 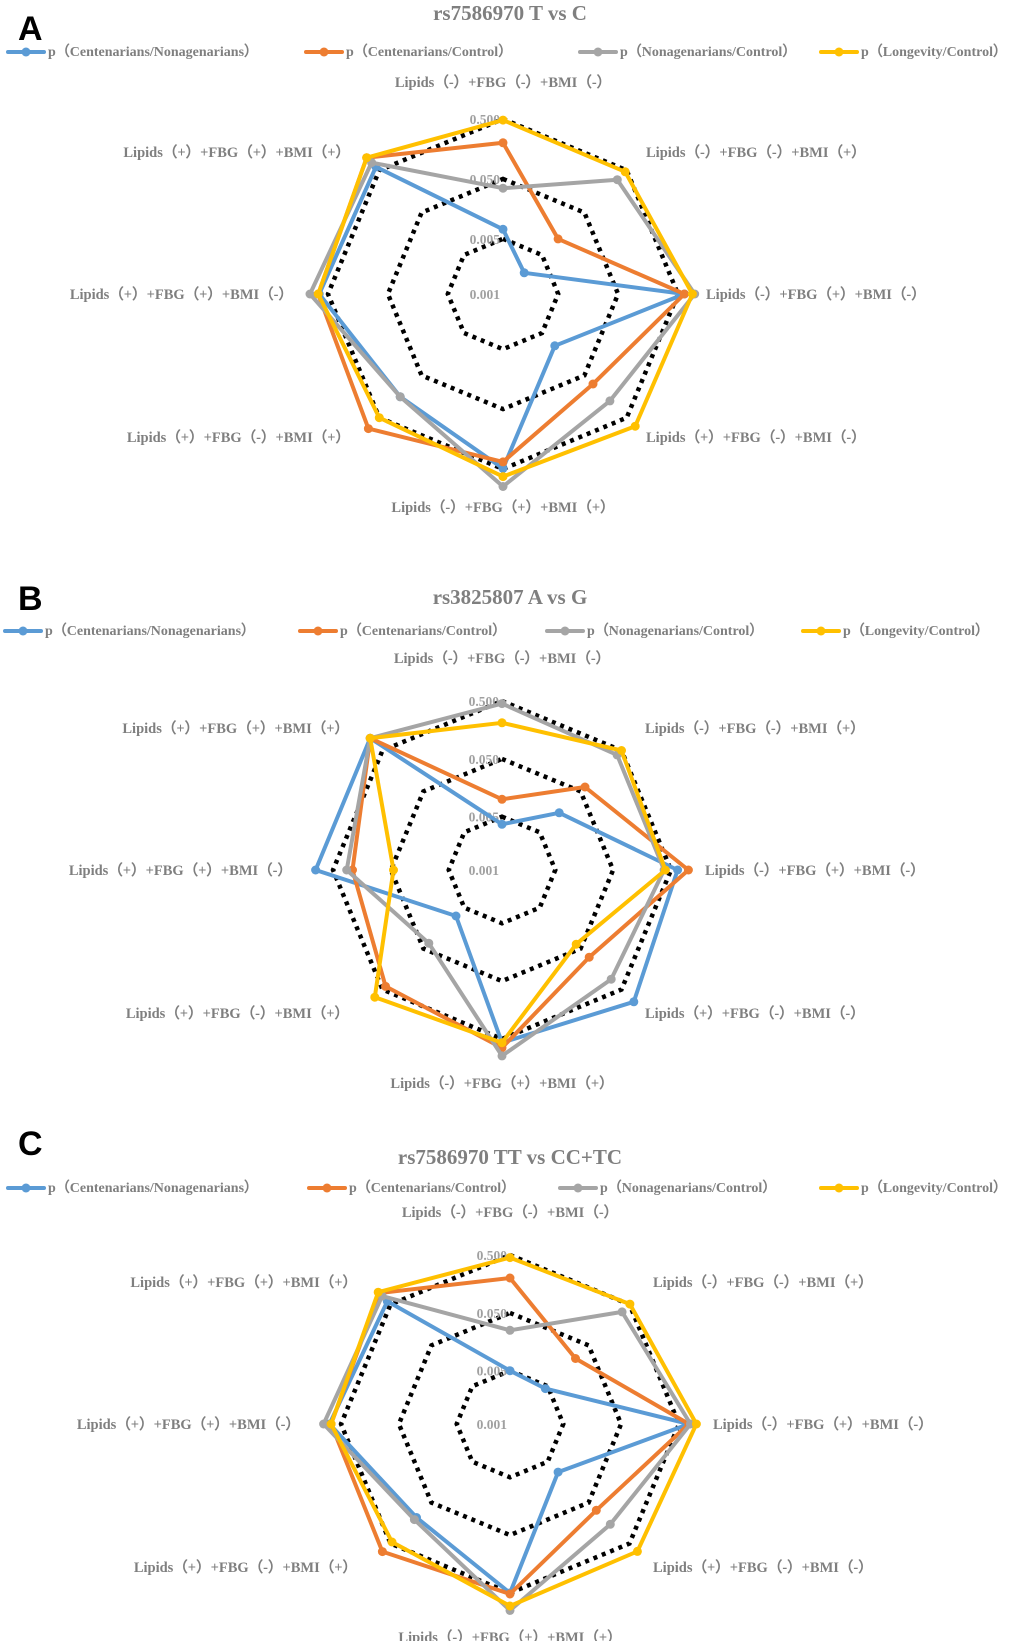 I want to click on tick-label: 0.050, so click(x=492, y=1313).